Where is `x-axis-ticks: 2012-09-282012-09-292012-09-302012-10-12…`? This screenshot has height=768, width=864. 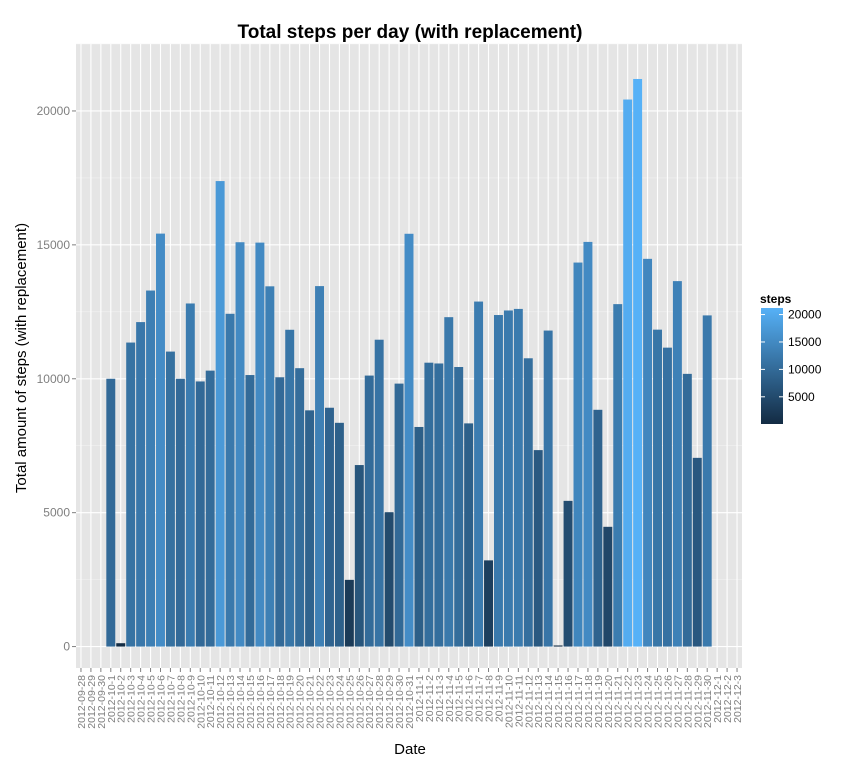 x-axis-ticks: 2012-09-282012-09-292012-09-302012-10-12… is located at coordinates (410, 698).